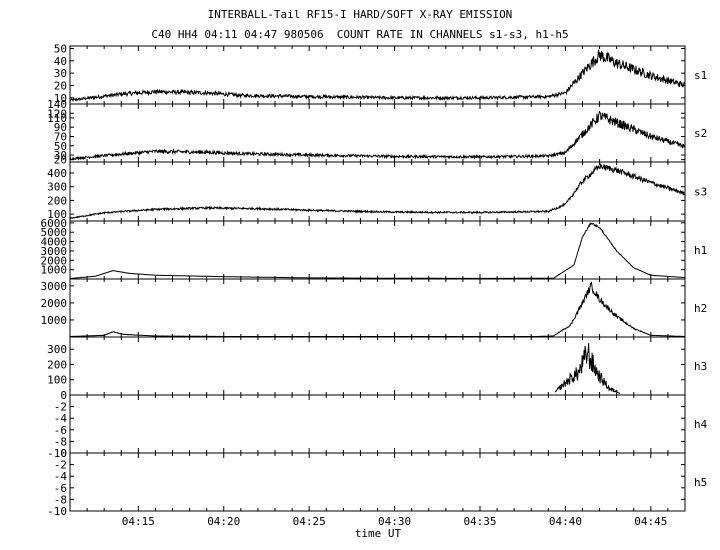  I want to click on x-axis: 04:15 04:20 04:25 04:30 04:35 04:40 04:45, so click(395, 521).